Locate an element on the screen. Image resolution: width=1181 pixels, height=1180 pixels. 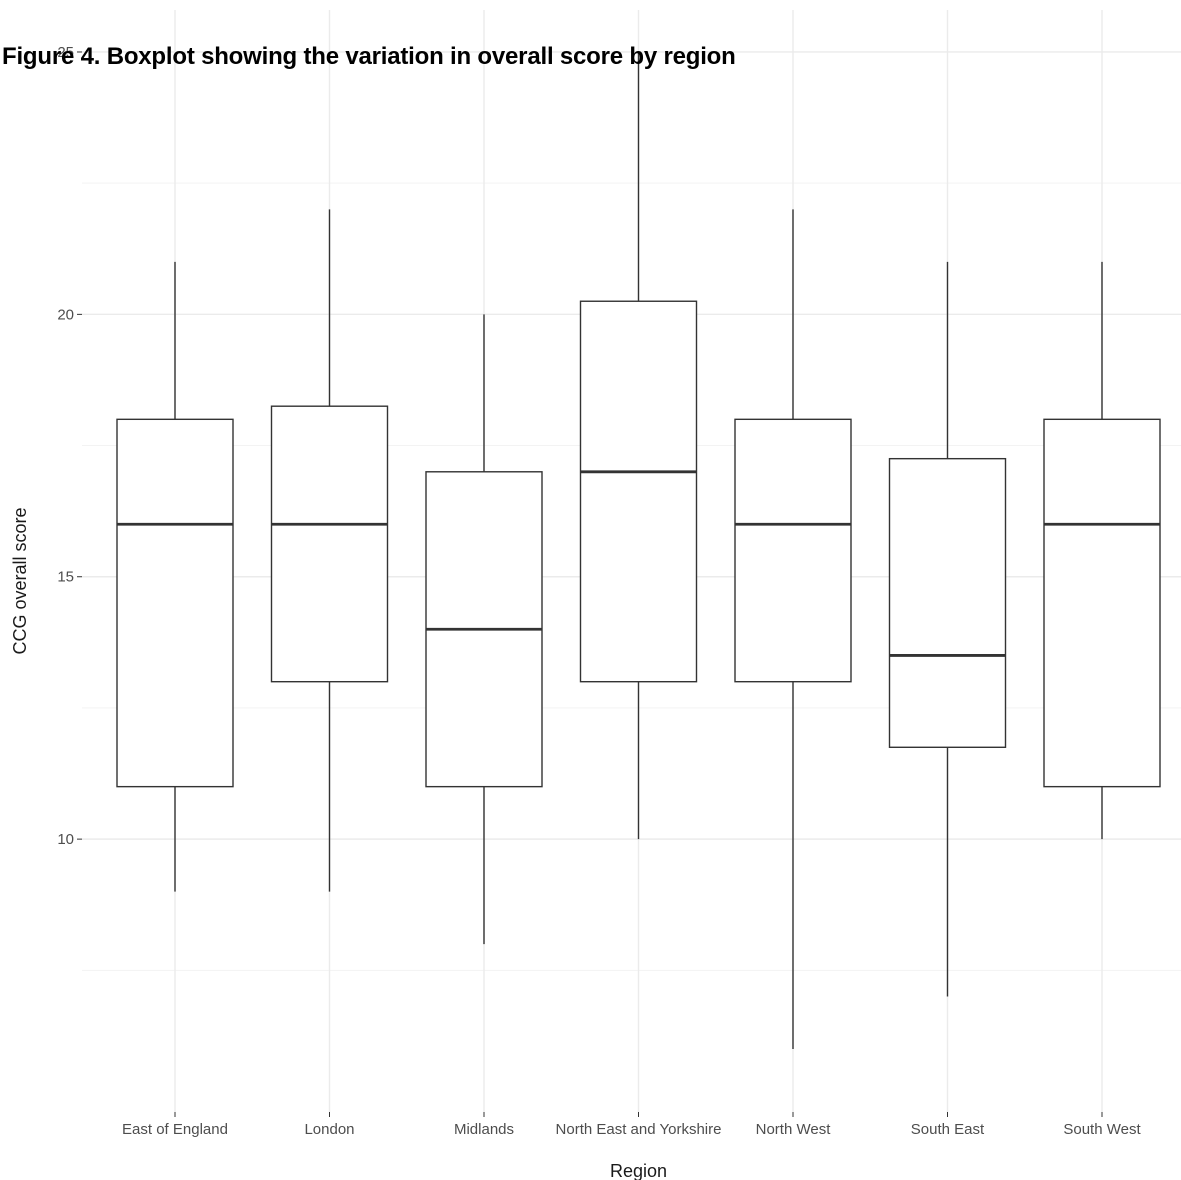
x-tick-label: North West is located at coordinates (794, 1129).